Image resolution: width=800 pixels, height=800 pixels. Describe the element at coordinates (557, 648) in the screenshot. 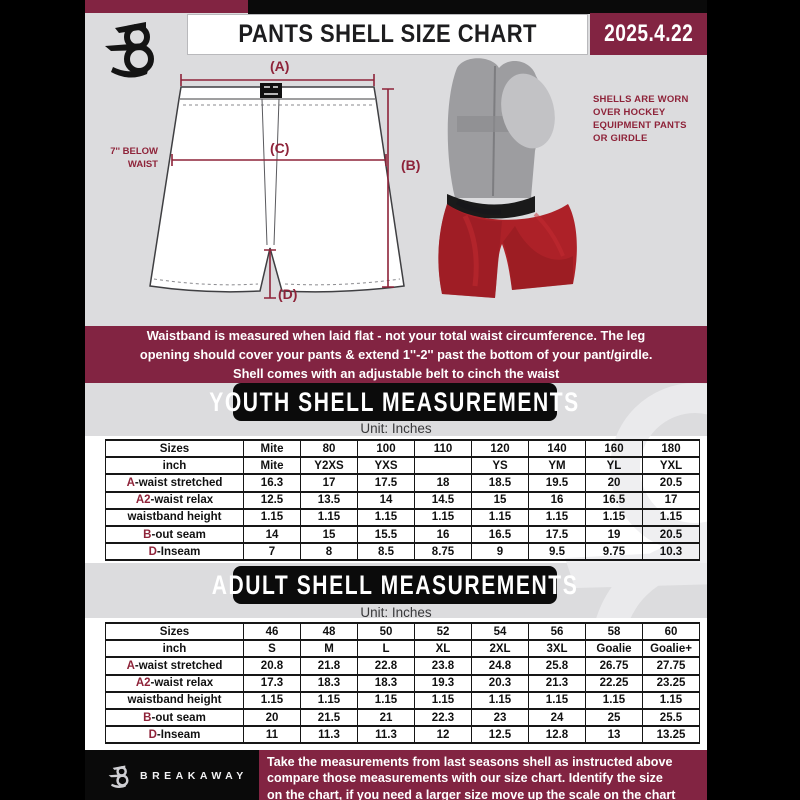

I see `cell-value: 3XL` at that location.